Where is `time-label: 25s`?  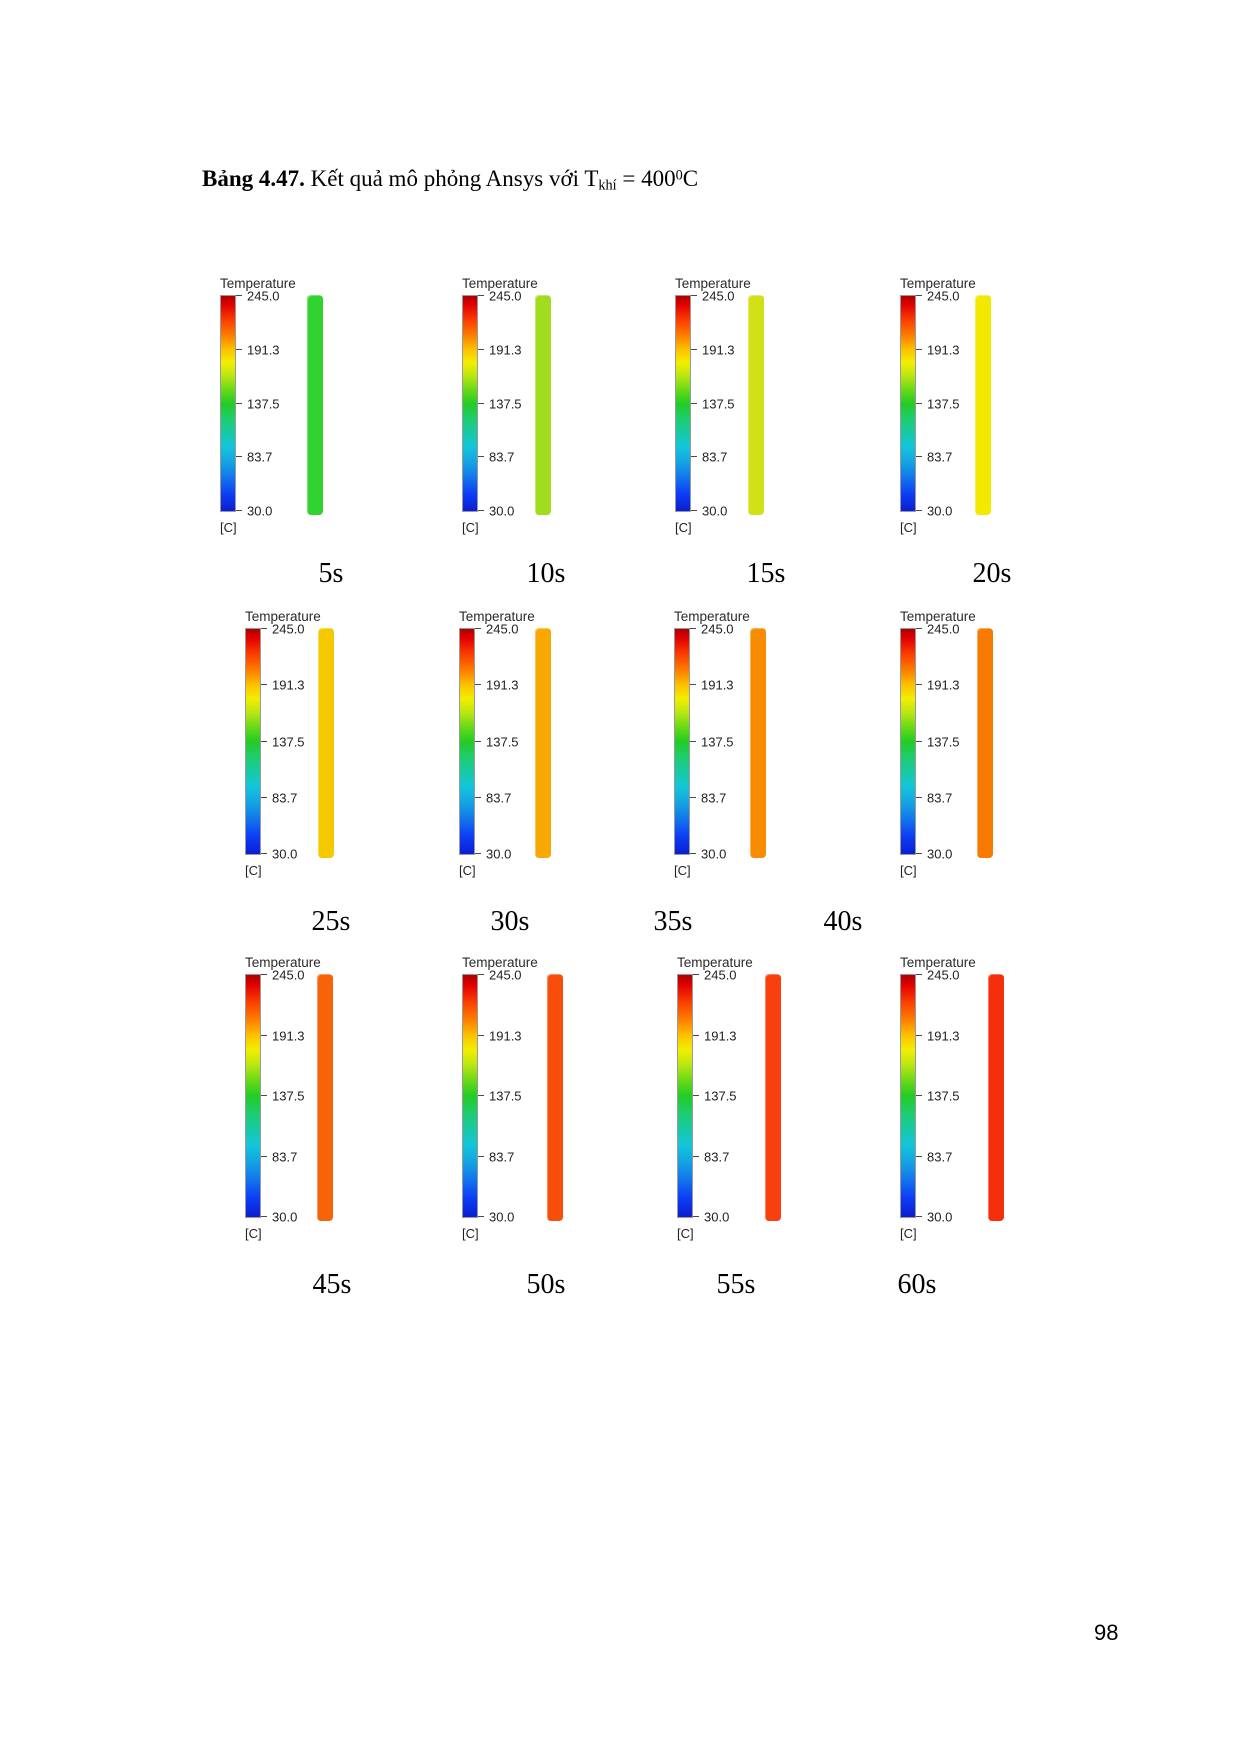
time-label: 25s is located at coordinates (331, 921).